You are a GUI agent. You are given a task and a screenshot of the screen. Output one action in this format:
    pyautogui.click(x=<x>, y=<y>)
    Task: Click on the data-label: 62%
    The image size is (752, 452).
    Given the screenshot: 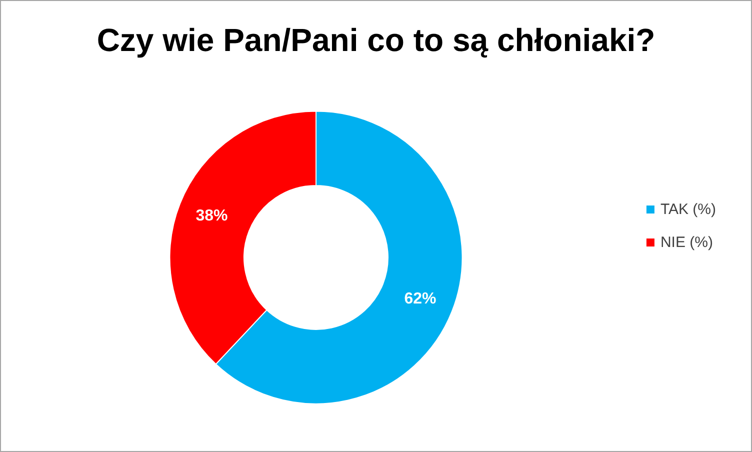 What is the action you would take?
    pyautogui.click(x=420, y=299)
    